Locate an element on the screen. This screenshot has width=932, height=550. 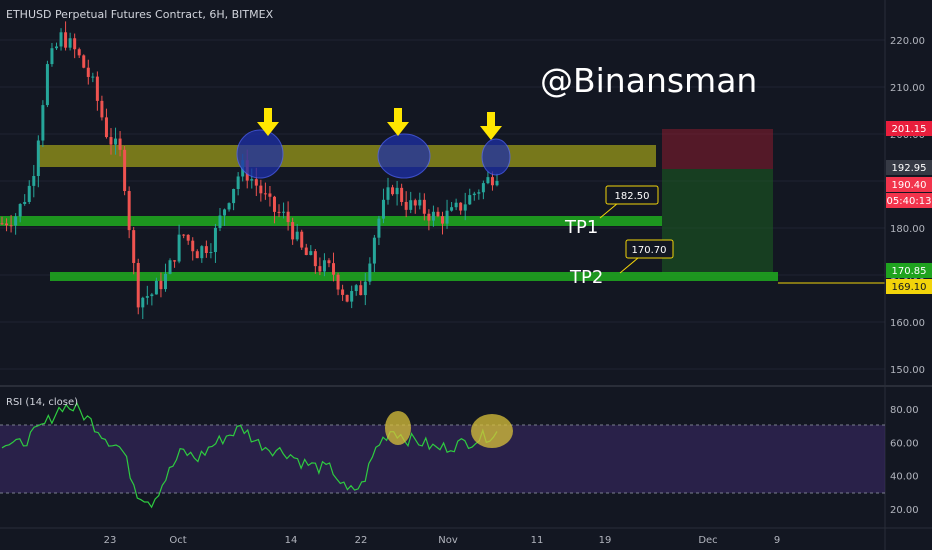
tp1-callout-box is located at coordinates (632, 195).